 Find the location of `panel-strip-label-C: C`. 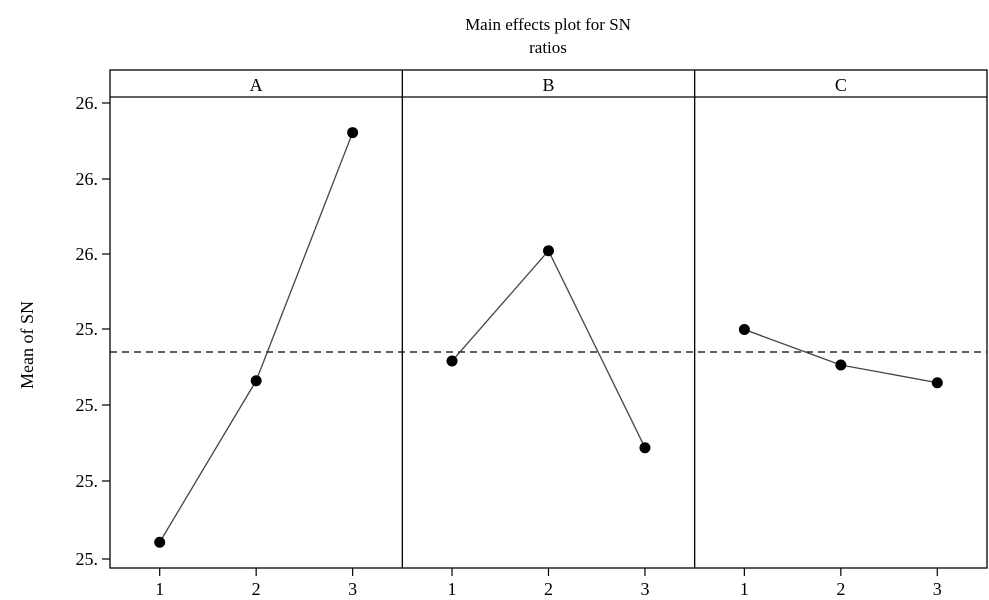

panel-strip-label-C: C is located at coordinates (841, 85).